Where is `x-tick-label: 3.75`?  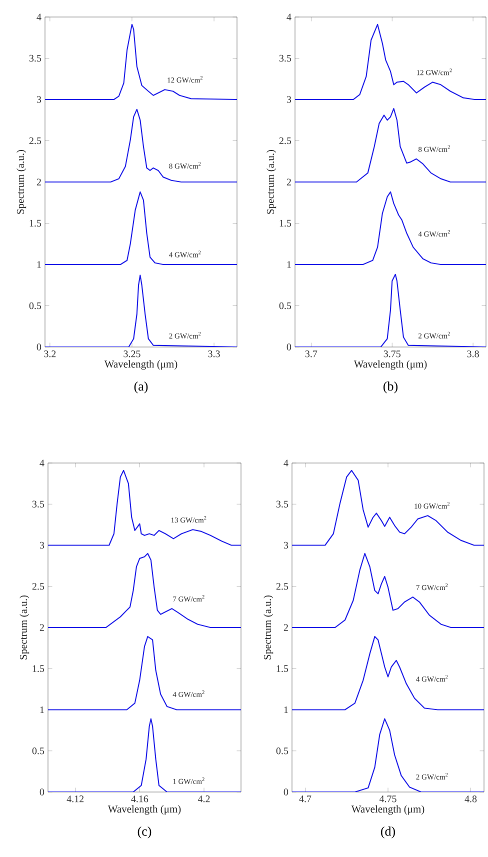 x-tick-label: 3.75 is located at coordinates (392, 354).